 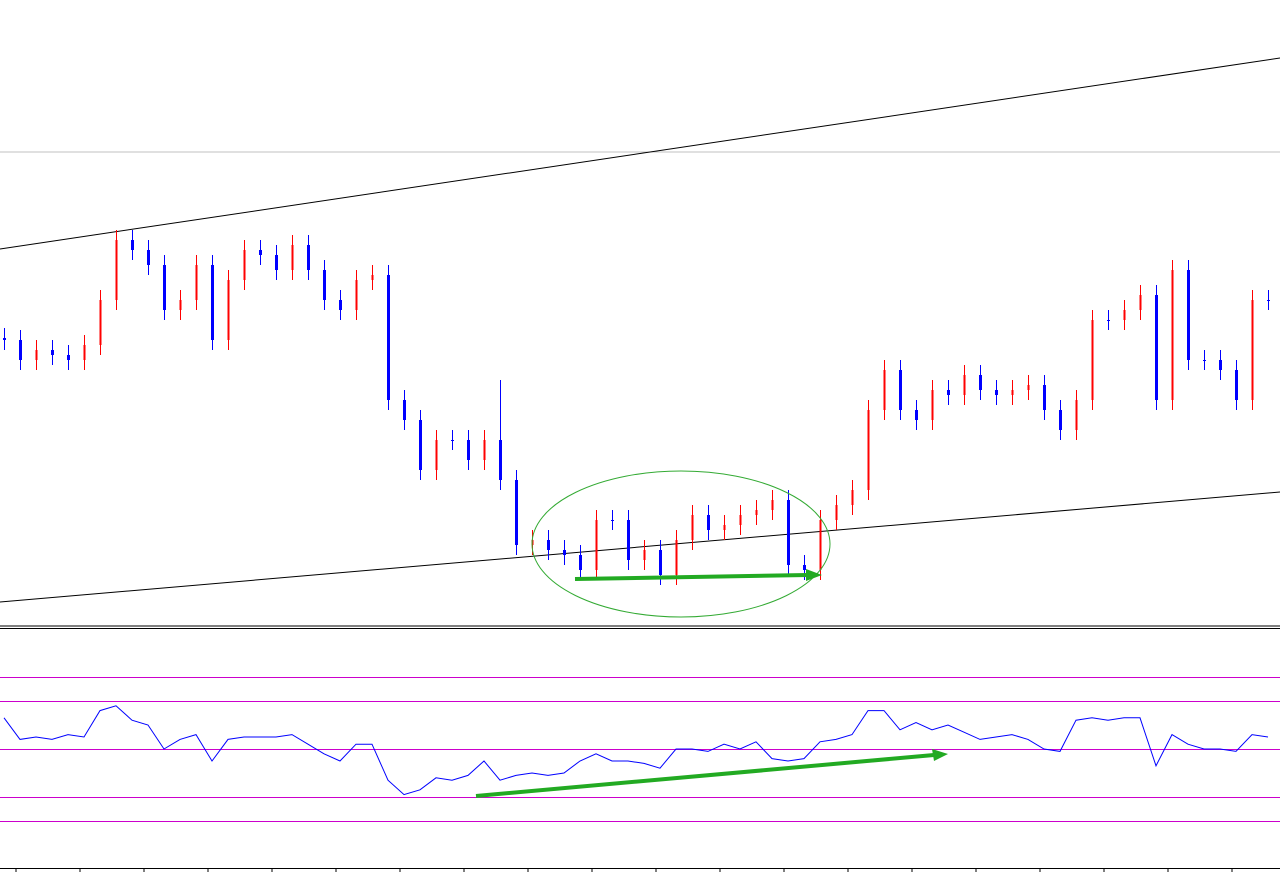 What do you see at coordinates (705, 775) in the screenshot?
I see `divergence-arrow` at bounding box center [705, 775].